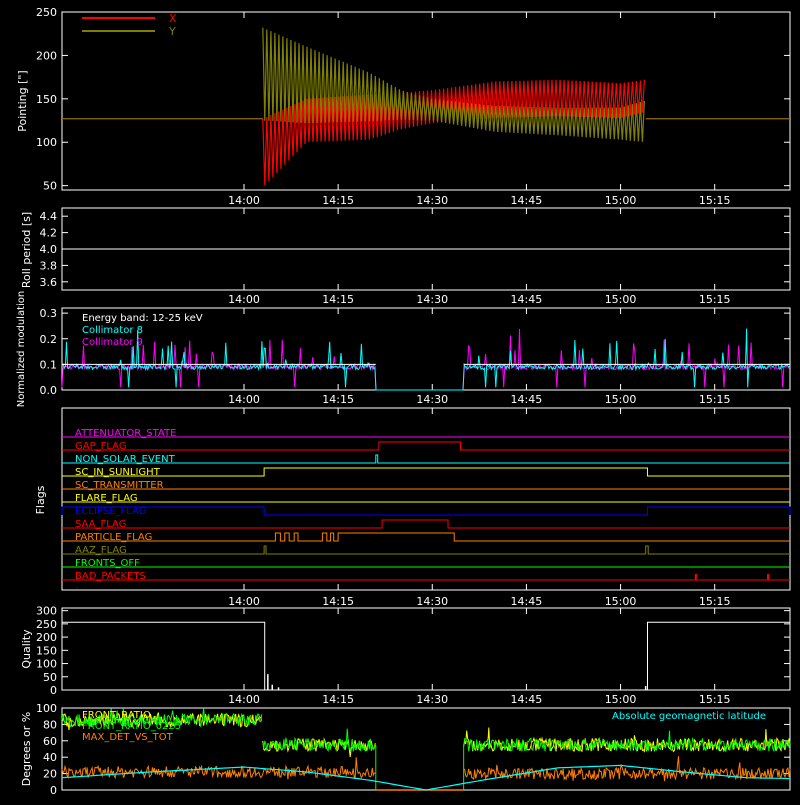 Image resolution: width=800 pixels, height=805 pixels. I want to click on modulation-data, so click(425, 359).